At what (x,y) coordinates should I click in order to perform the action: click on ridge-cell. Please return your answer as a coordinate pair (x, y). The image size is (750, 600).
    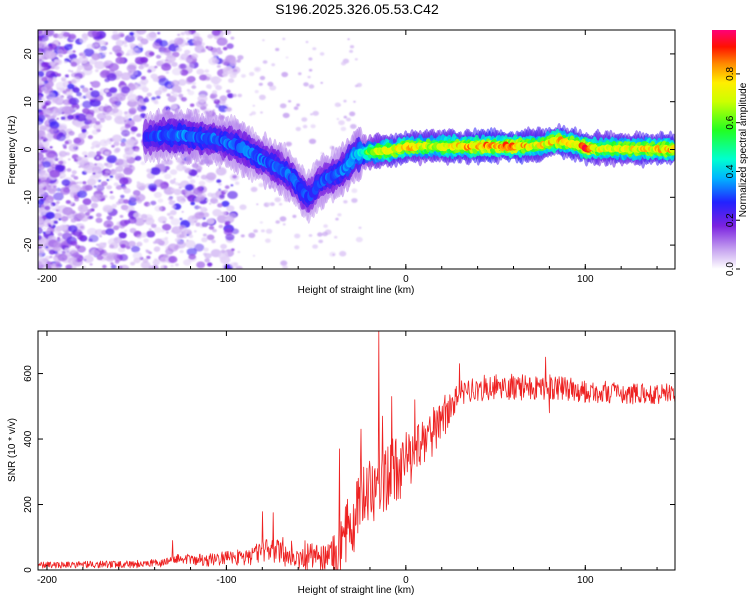
    Looking at the image, I should click on (672, 148).